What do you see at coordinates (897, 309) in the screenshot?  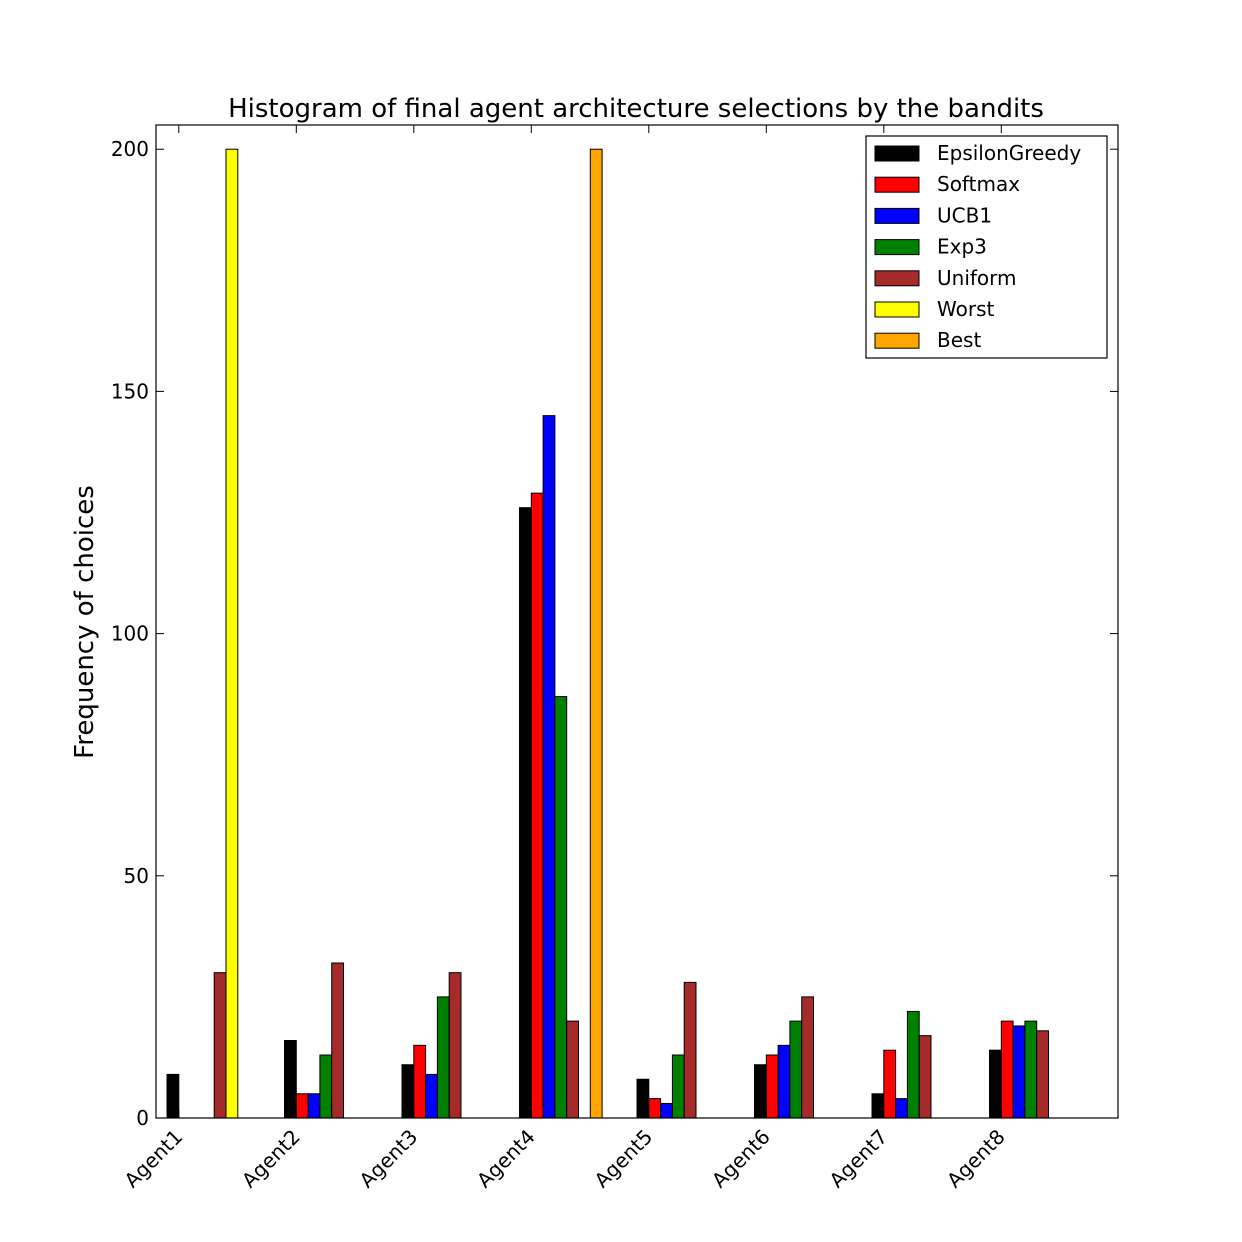 I see `legend-swatch-worst` at bounding box center [897, 309].